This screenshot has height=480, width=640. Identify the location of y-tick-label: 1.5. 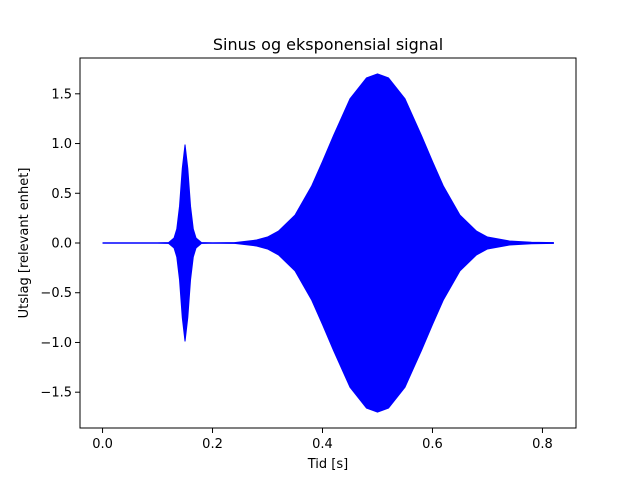
(61, 94).